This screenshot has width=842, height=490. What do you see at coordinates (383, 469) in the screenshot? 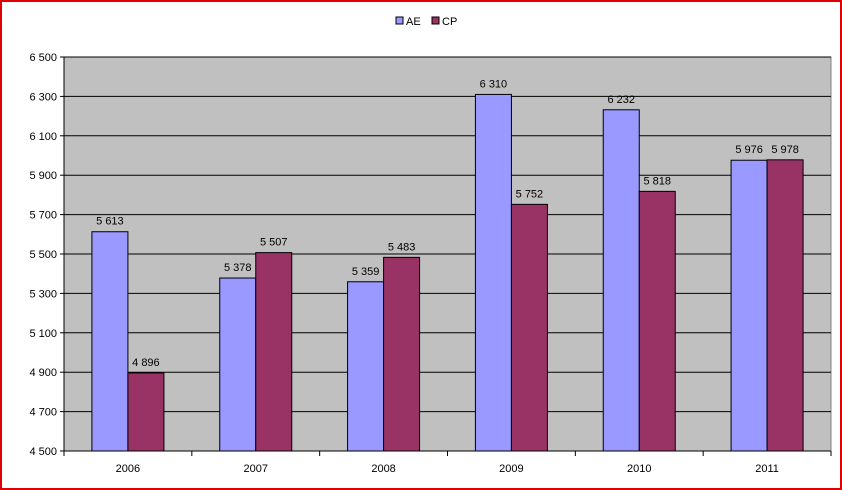
I see `x-tick-label: 2008` at bounding box center [383, 469].